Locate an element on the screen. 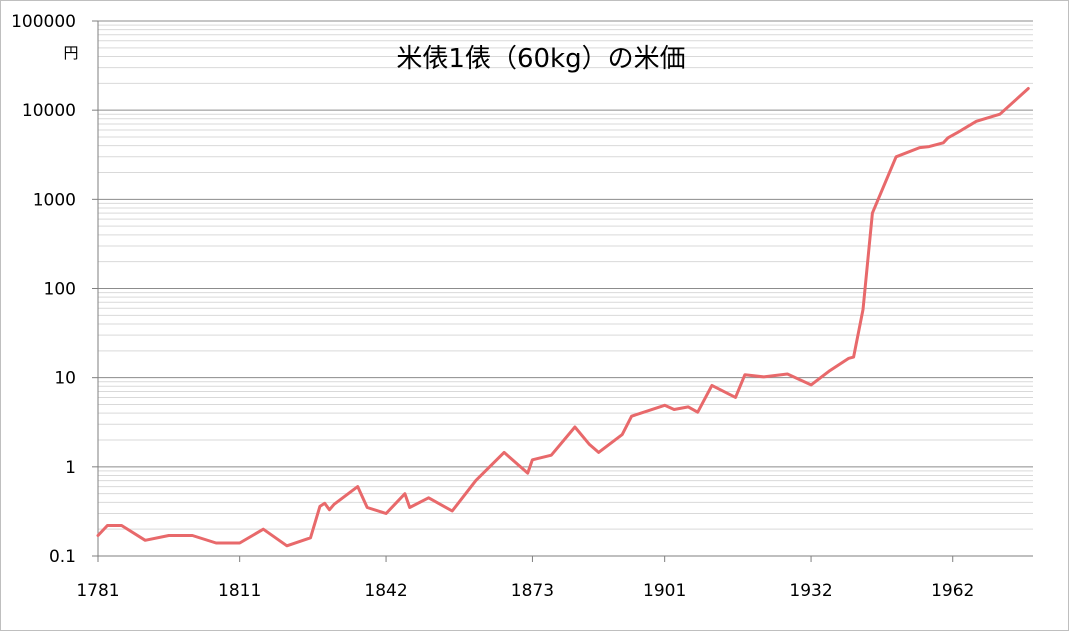  y-tick-label: 10 is located at coordinates (65, 379).